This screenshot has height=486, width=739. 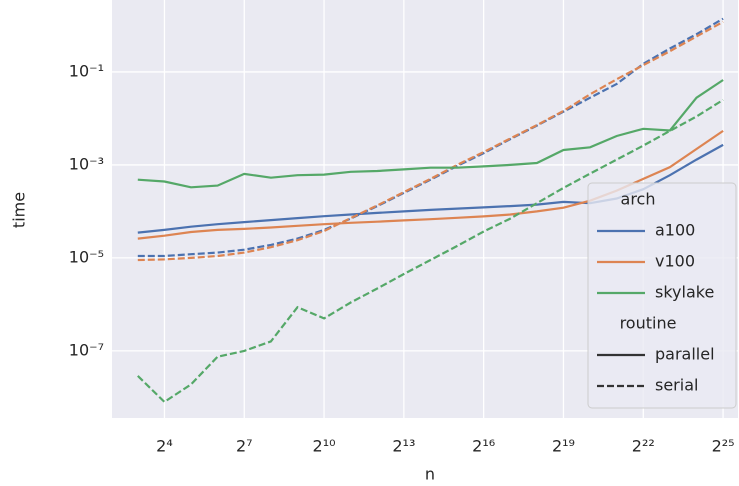 I want to click on x-tick-label: 2¹⁶, so click(x=483, y=446).